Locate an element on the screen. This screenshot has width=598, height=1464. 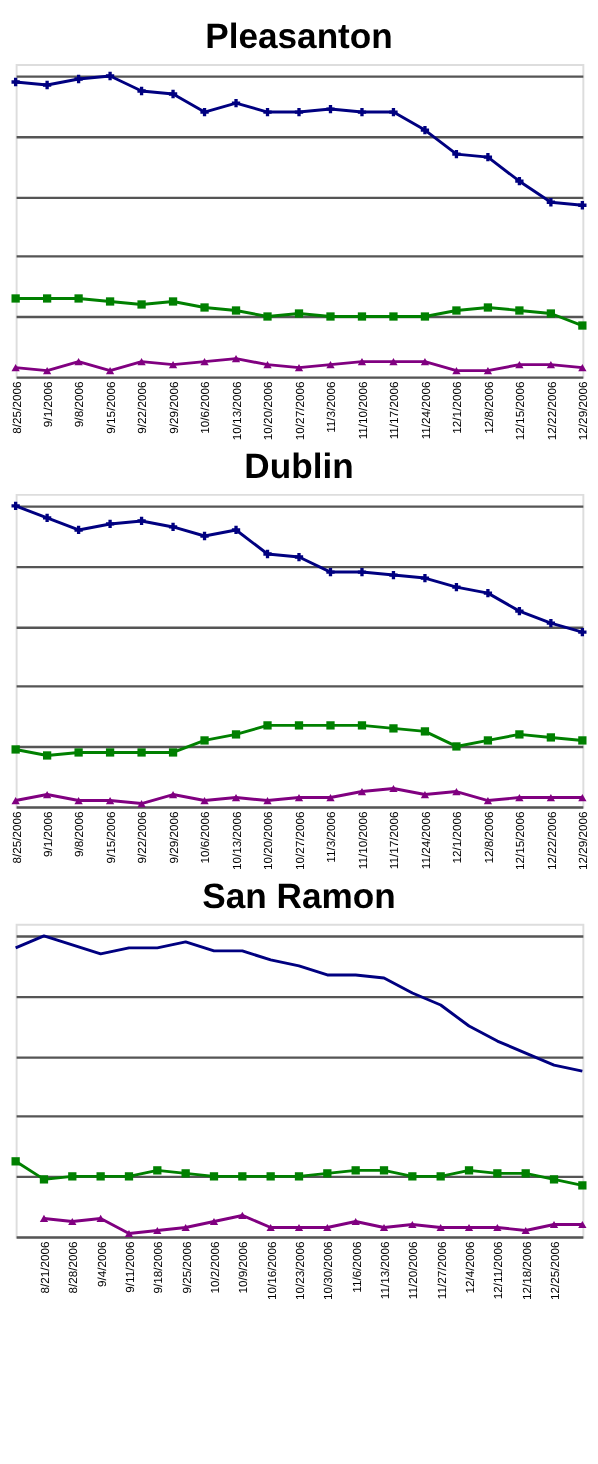
chart-title: Pleasanton is located at coordinates (299, 36).